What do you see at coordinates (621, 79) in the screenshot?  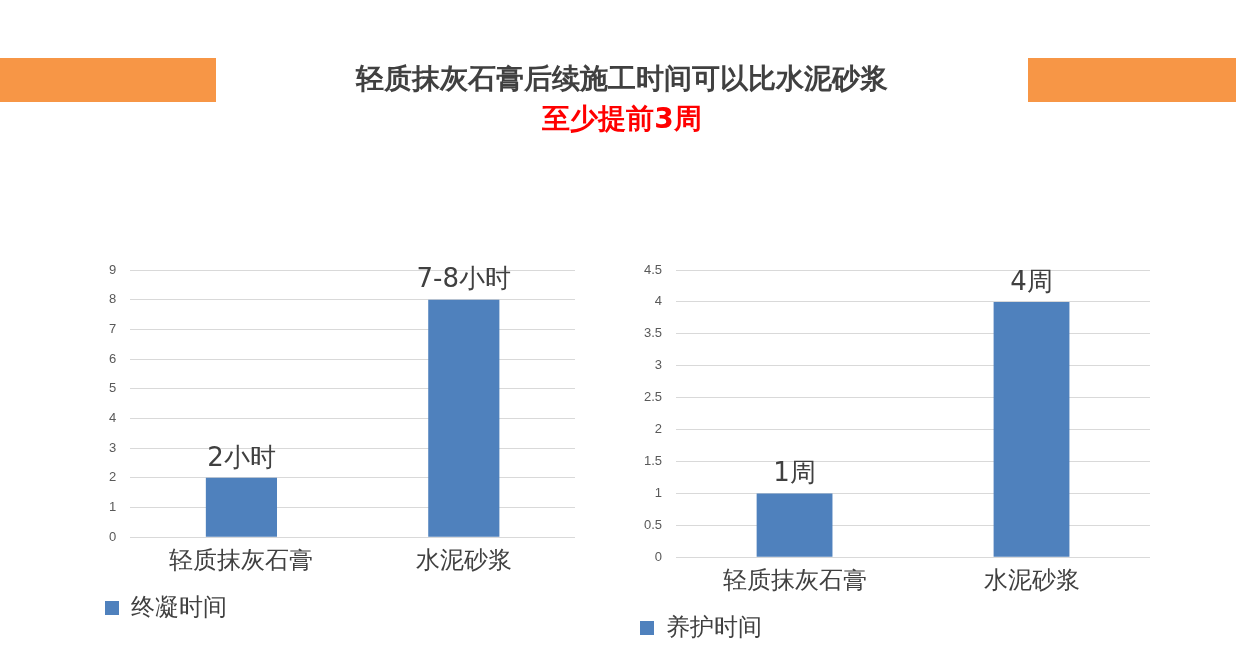 I see `chart-title: 轻质抹灰石膏后续施工时间可以比水泥砂浆` at bounding box center [621, 79].